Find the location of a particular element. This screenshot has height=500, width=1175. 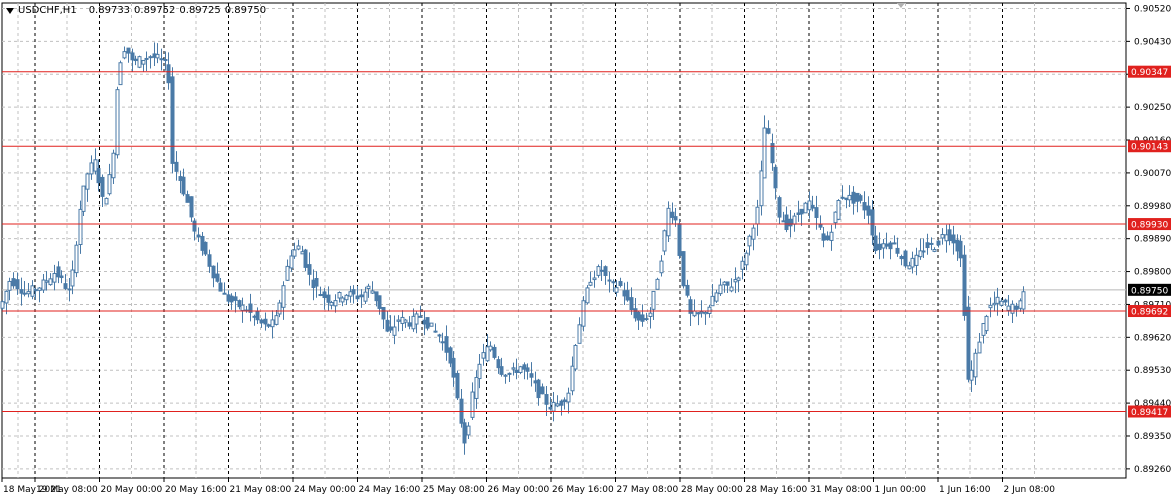

open-price: 0.89733 is located at coordinates (109, 10).